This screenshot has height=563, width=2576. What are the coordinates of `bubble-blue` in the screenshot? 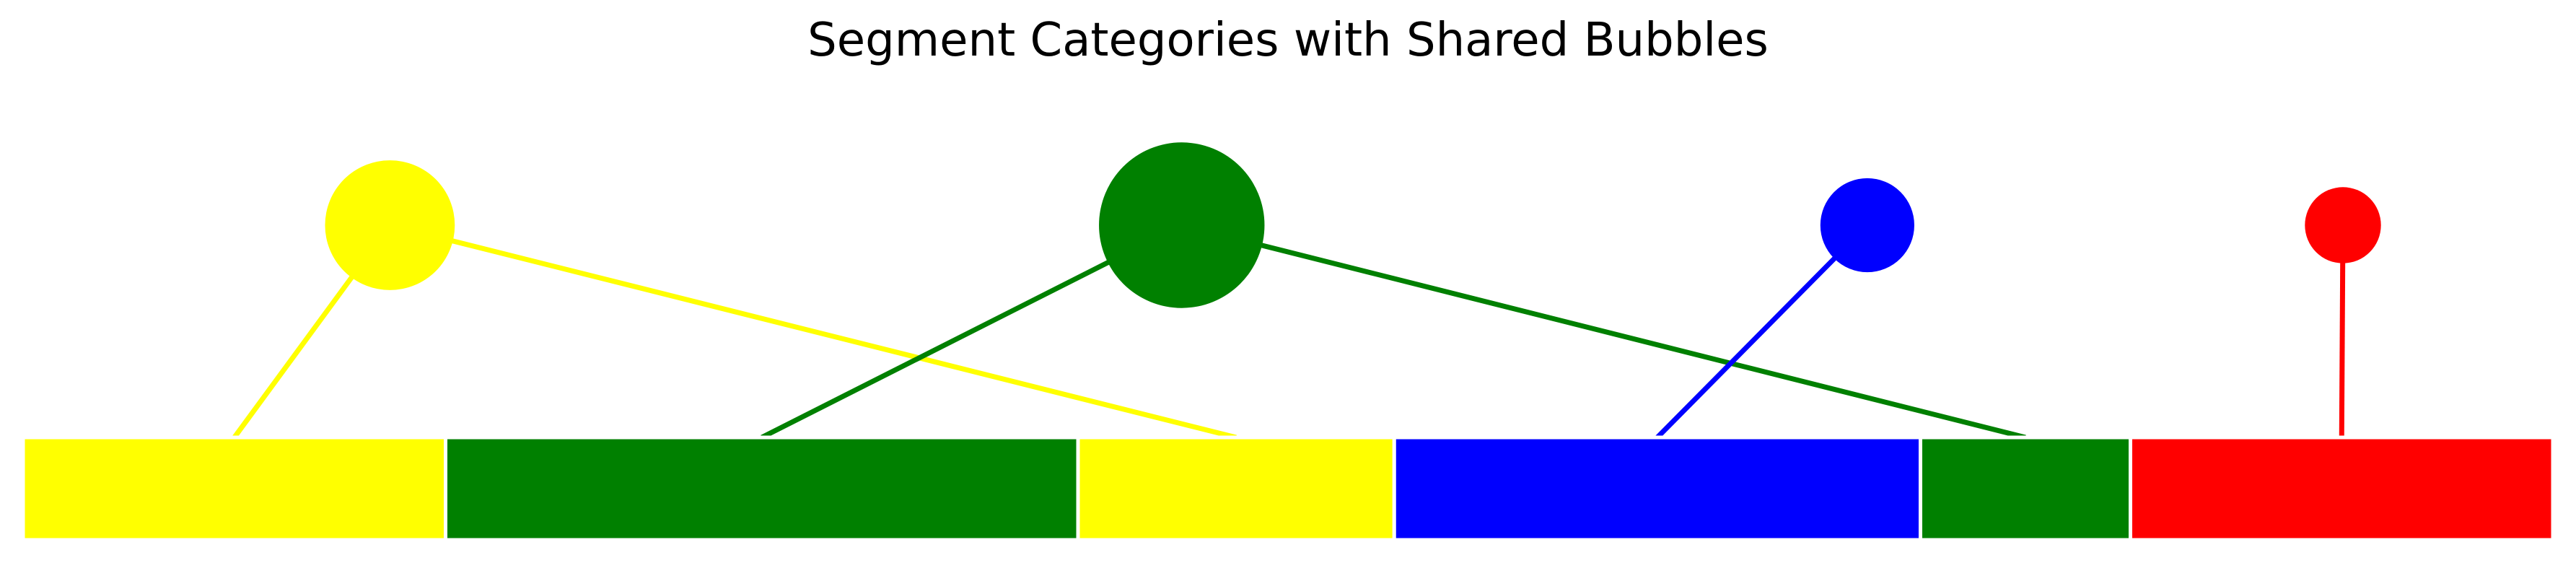 It's located at (1867, 226).